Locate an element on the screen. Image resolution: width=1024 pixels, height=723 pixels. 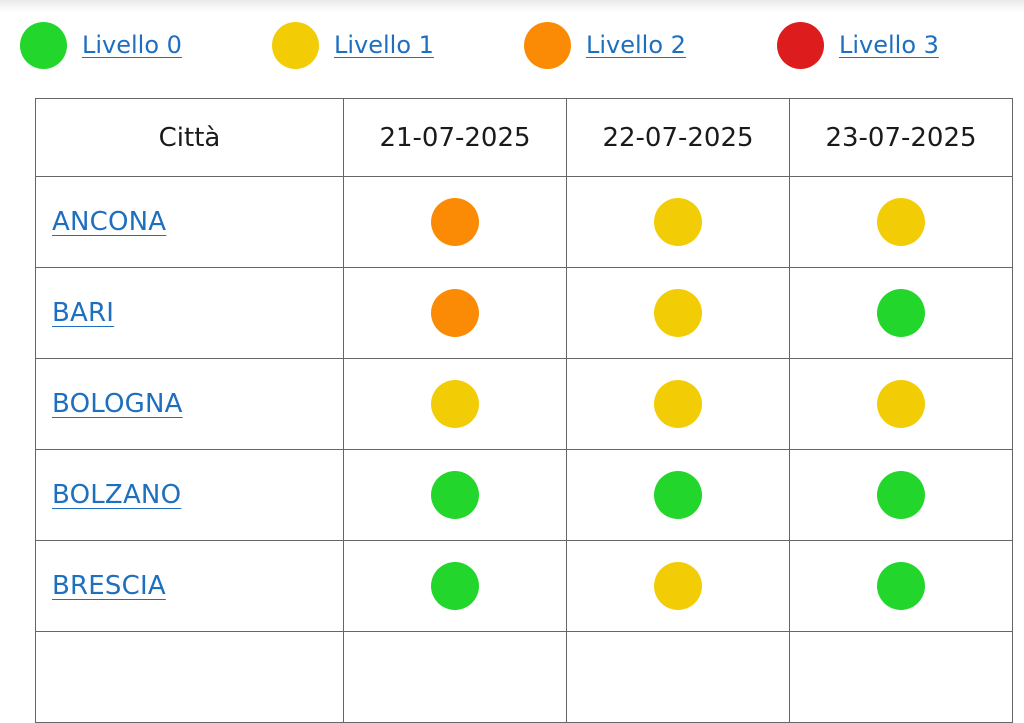
legend-link-level-2: Livello 2 is located at coordinates (636, 45).